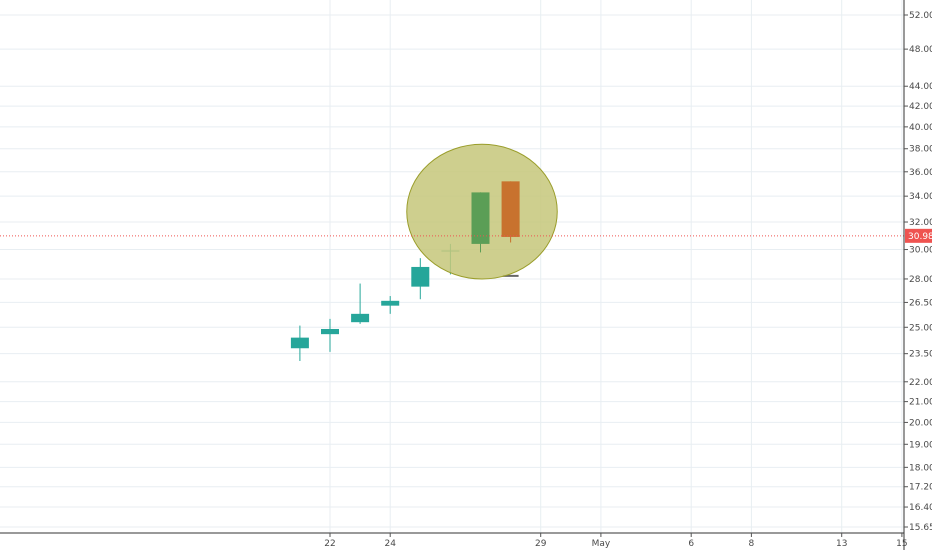 This screenshot has height=550, width=932. Describe the element at coordinates (495, 217) in the screenshot. I see `highlighted-candles` at that location.